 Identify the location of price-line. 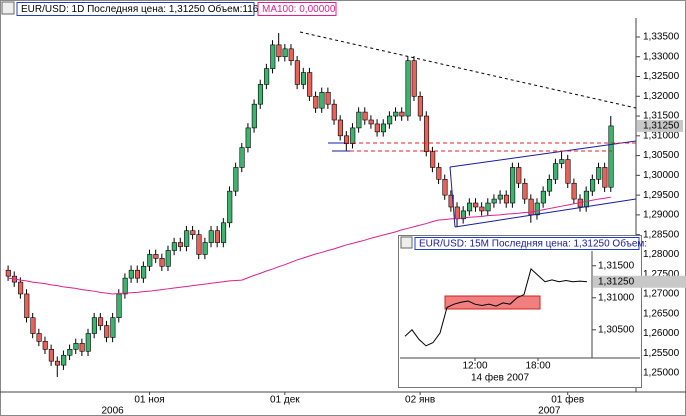
(496, 307).